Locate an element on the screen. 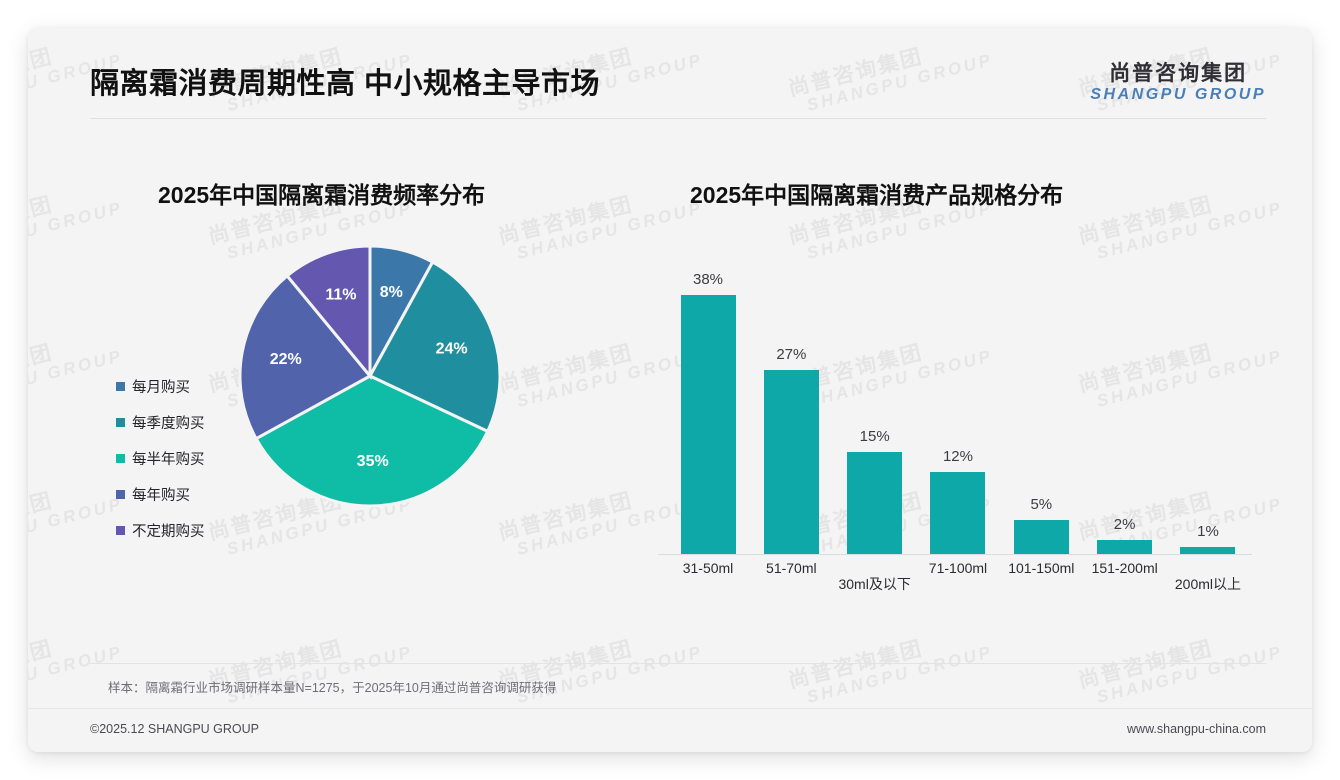  bar-column: 15% is located at coordinates (875, 404).